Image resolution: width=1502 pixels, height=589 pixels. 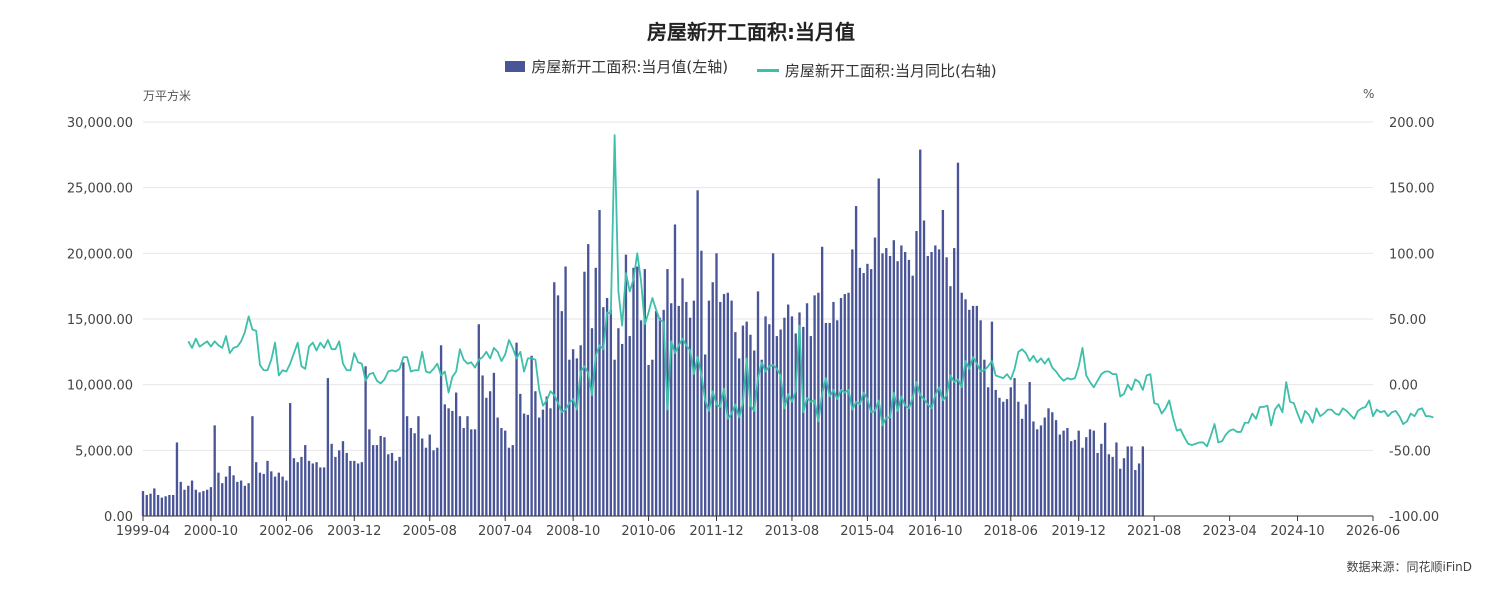 What do you see at coordinates (143, 531) in the screenshot?
I see `x-tick-label: 1999-04` at bounding box center [143, 531].